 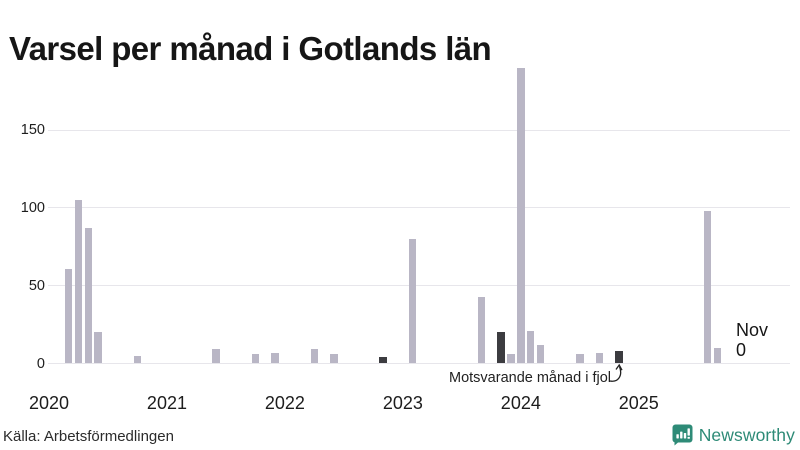 I want to click on newsworthy-logo: Newsworthy, so click(x=733, y=435).